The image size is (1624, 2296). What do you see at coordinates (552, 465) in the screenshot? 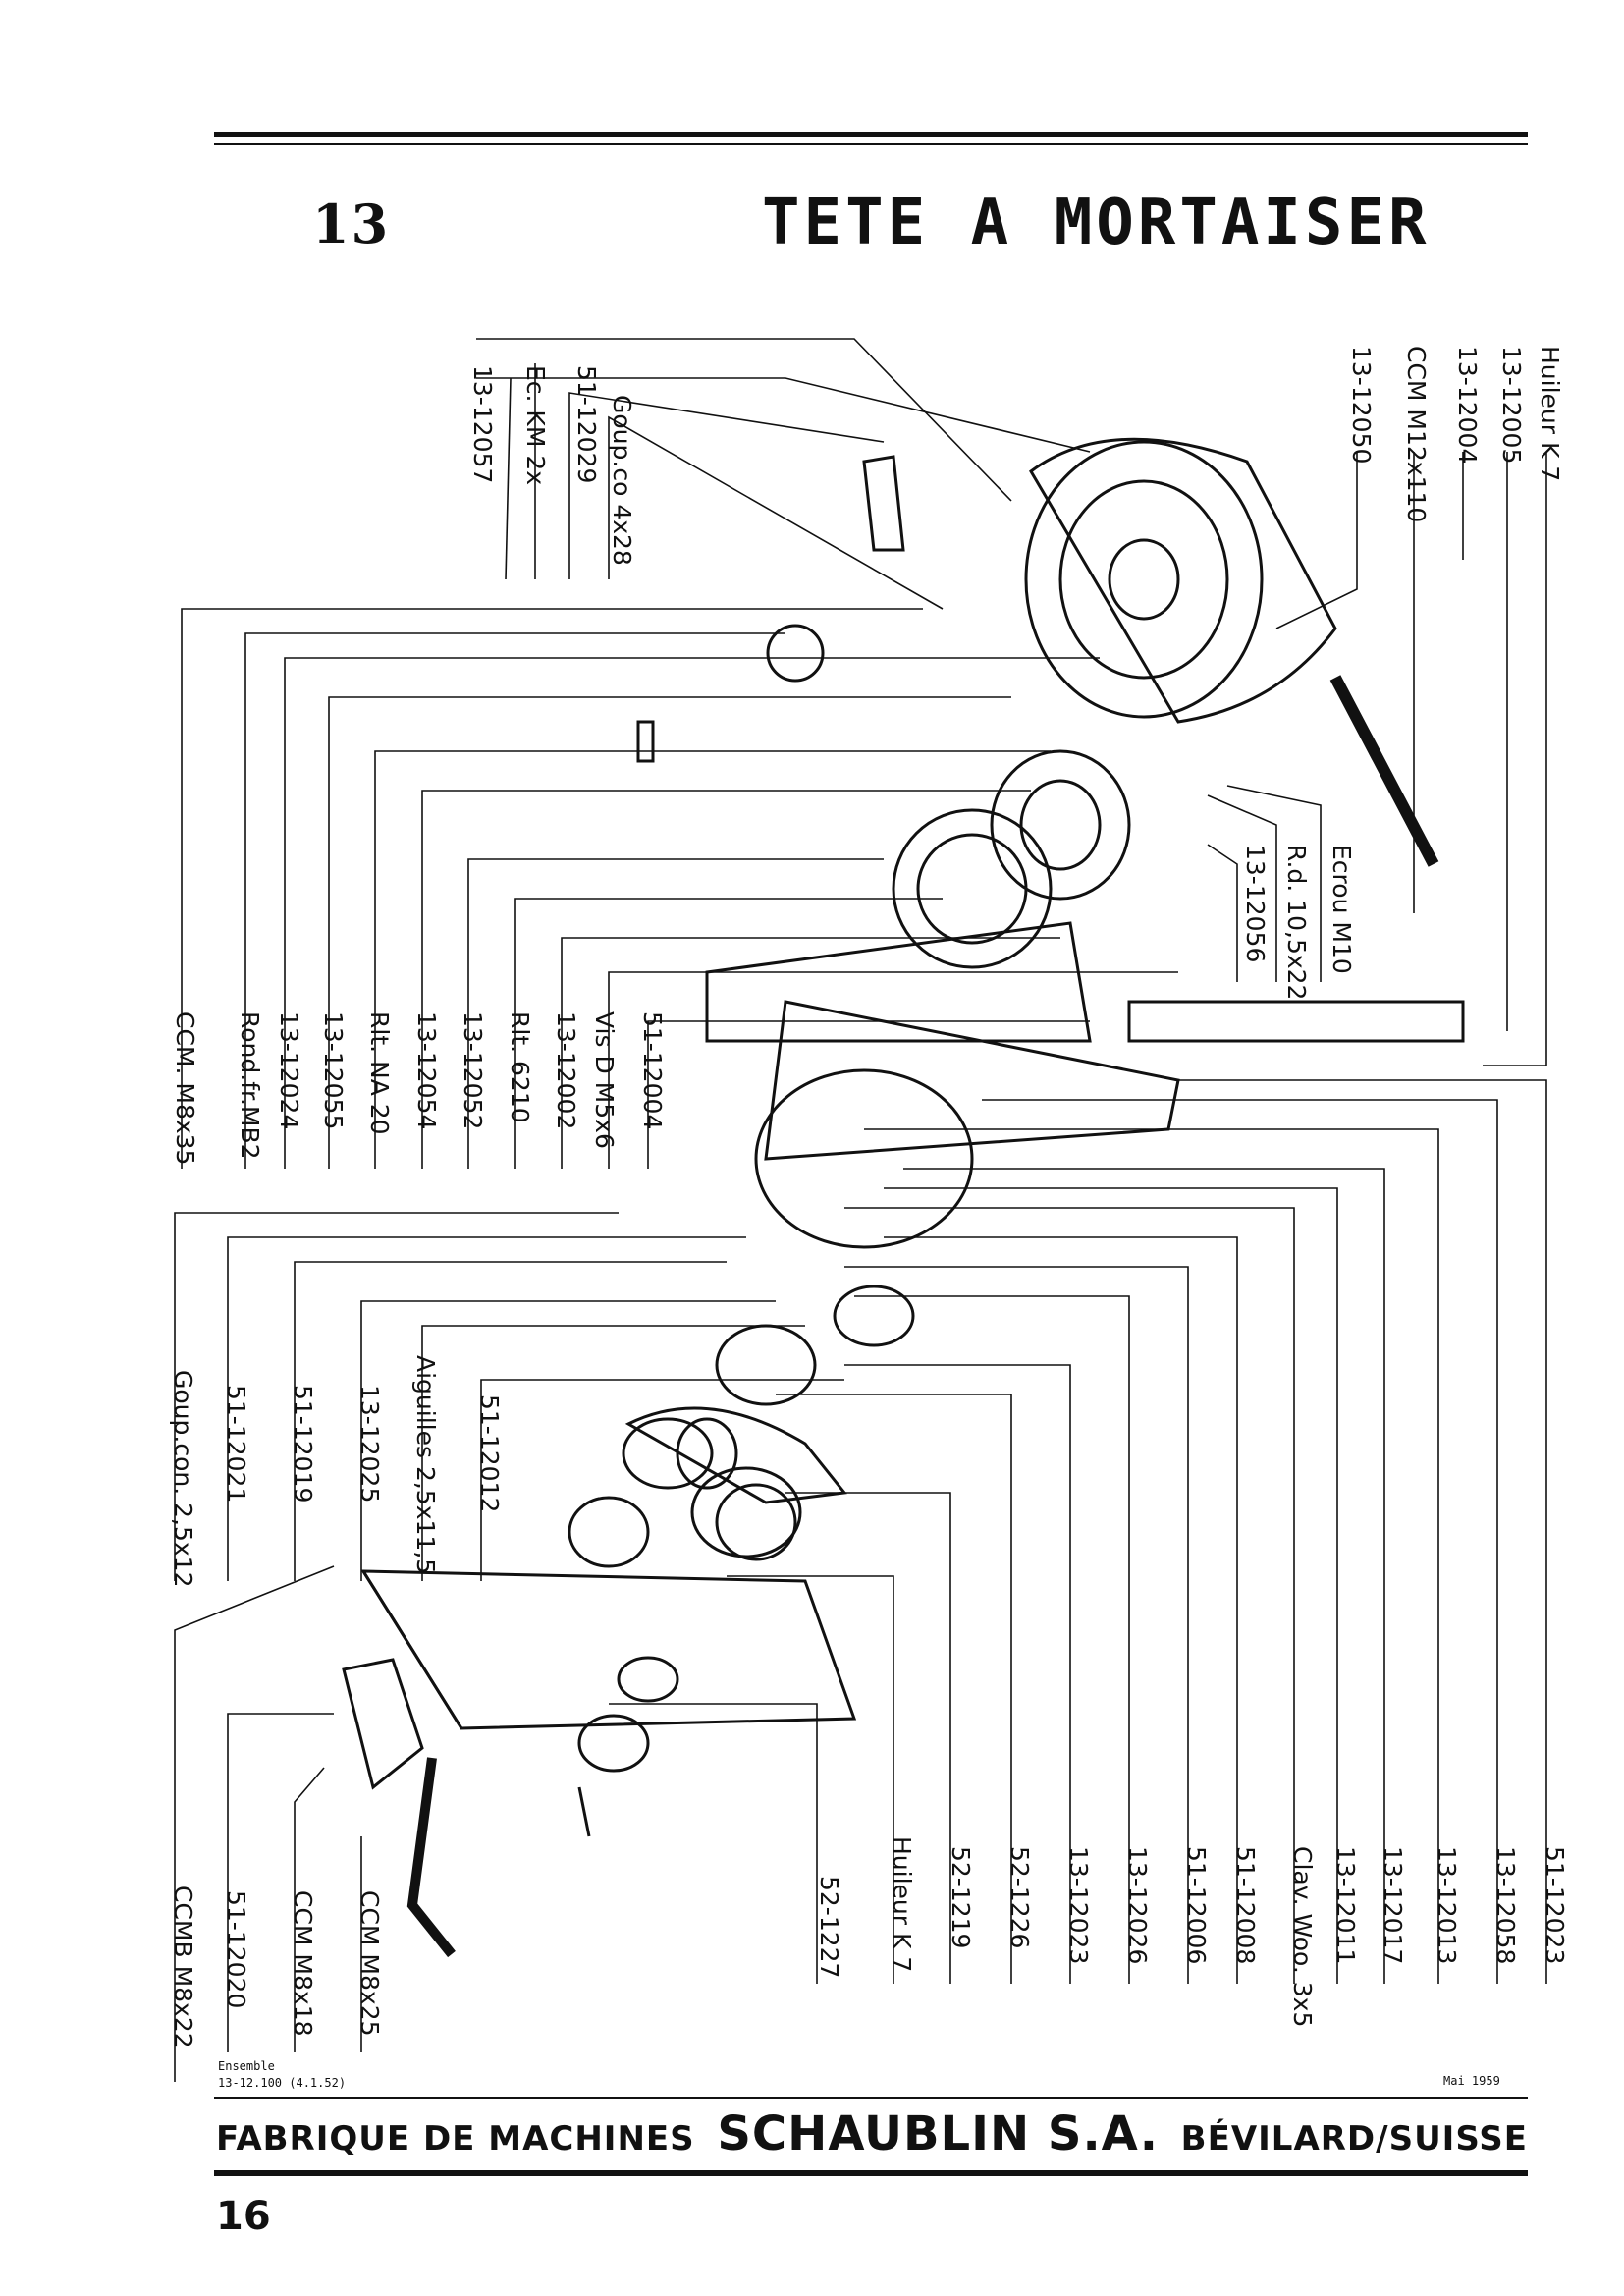
I see `label-group-top-left: 13-12057 Ec. KM 2x 51-12029 Goup.co 4x28` at bounding box center [552, 465].